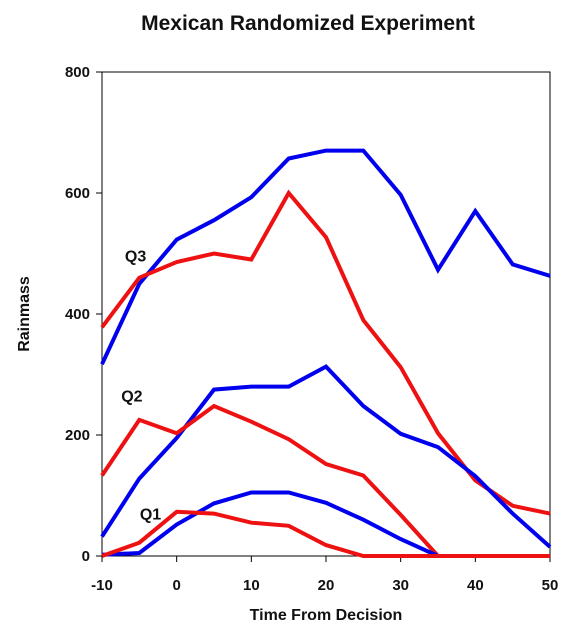 This screenshot has width=562, height=634. What do you see at coordinates (326, 585) in the screenshot?
I see `x-tick-label: 20` at bounding box center [326, 585].